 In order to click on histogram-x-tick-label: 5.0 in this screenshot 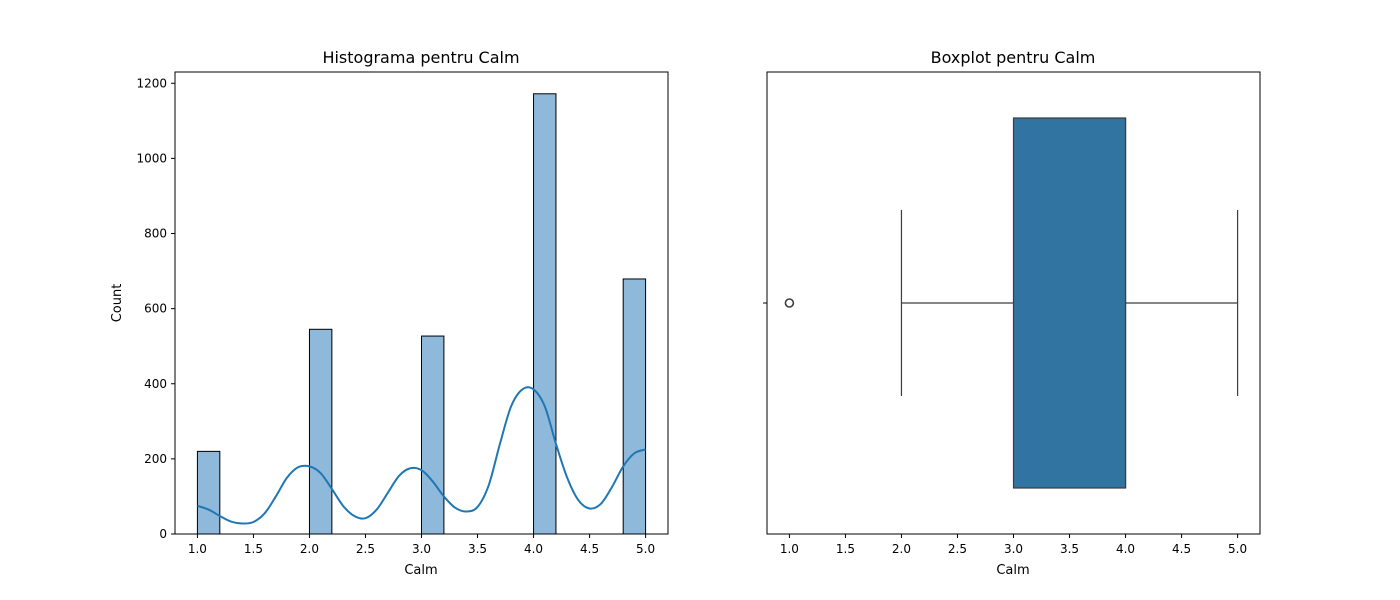, I will do `click(645, 549)`.